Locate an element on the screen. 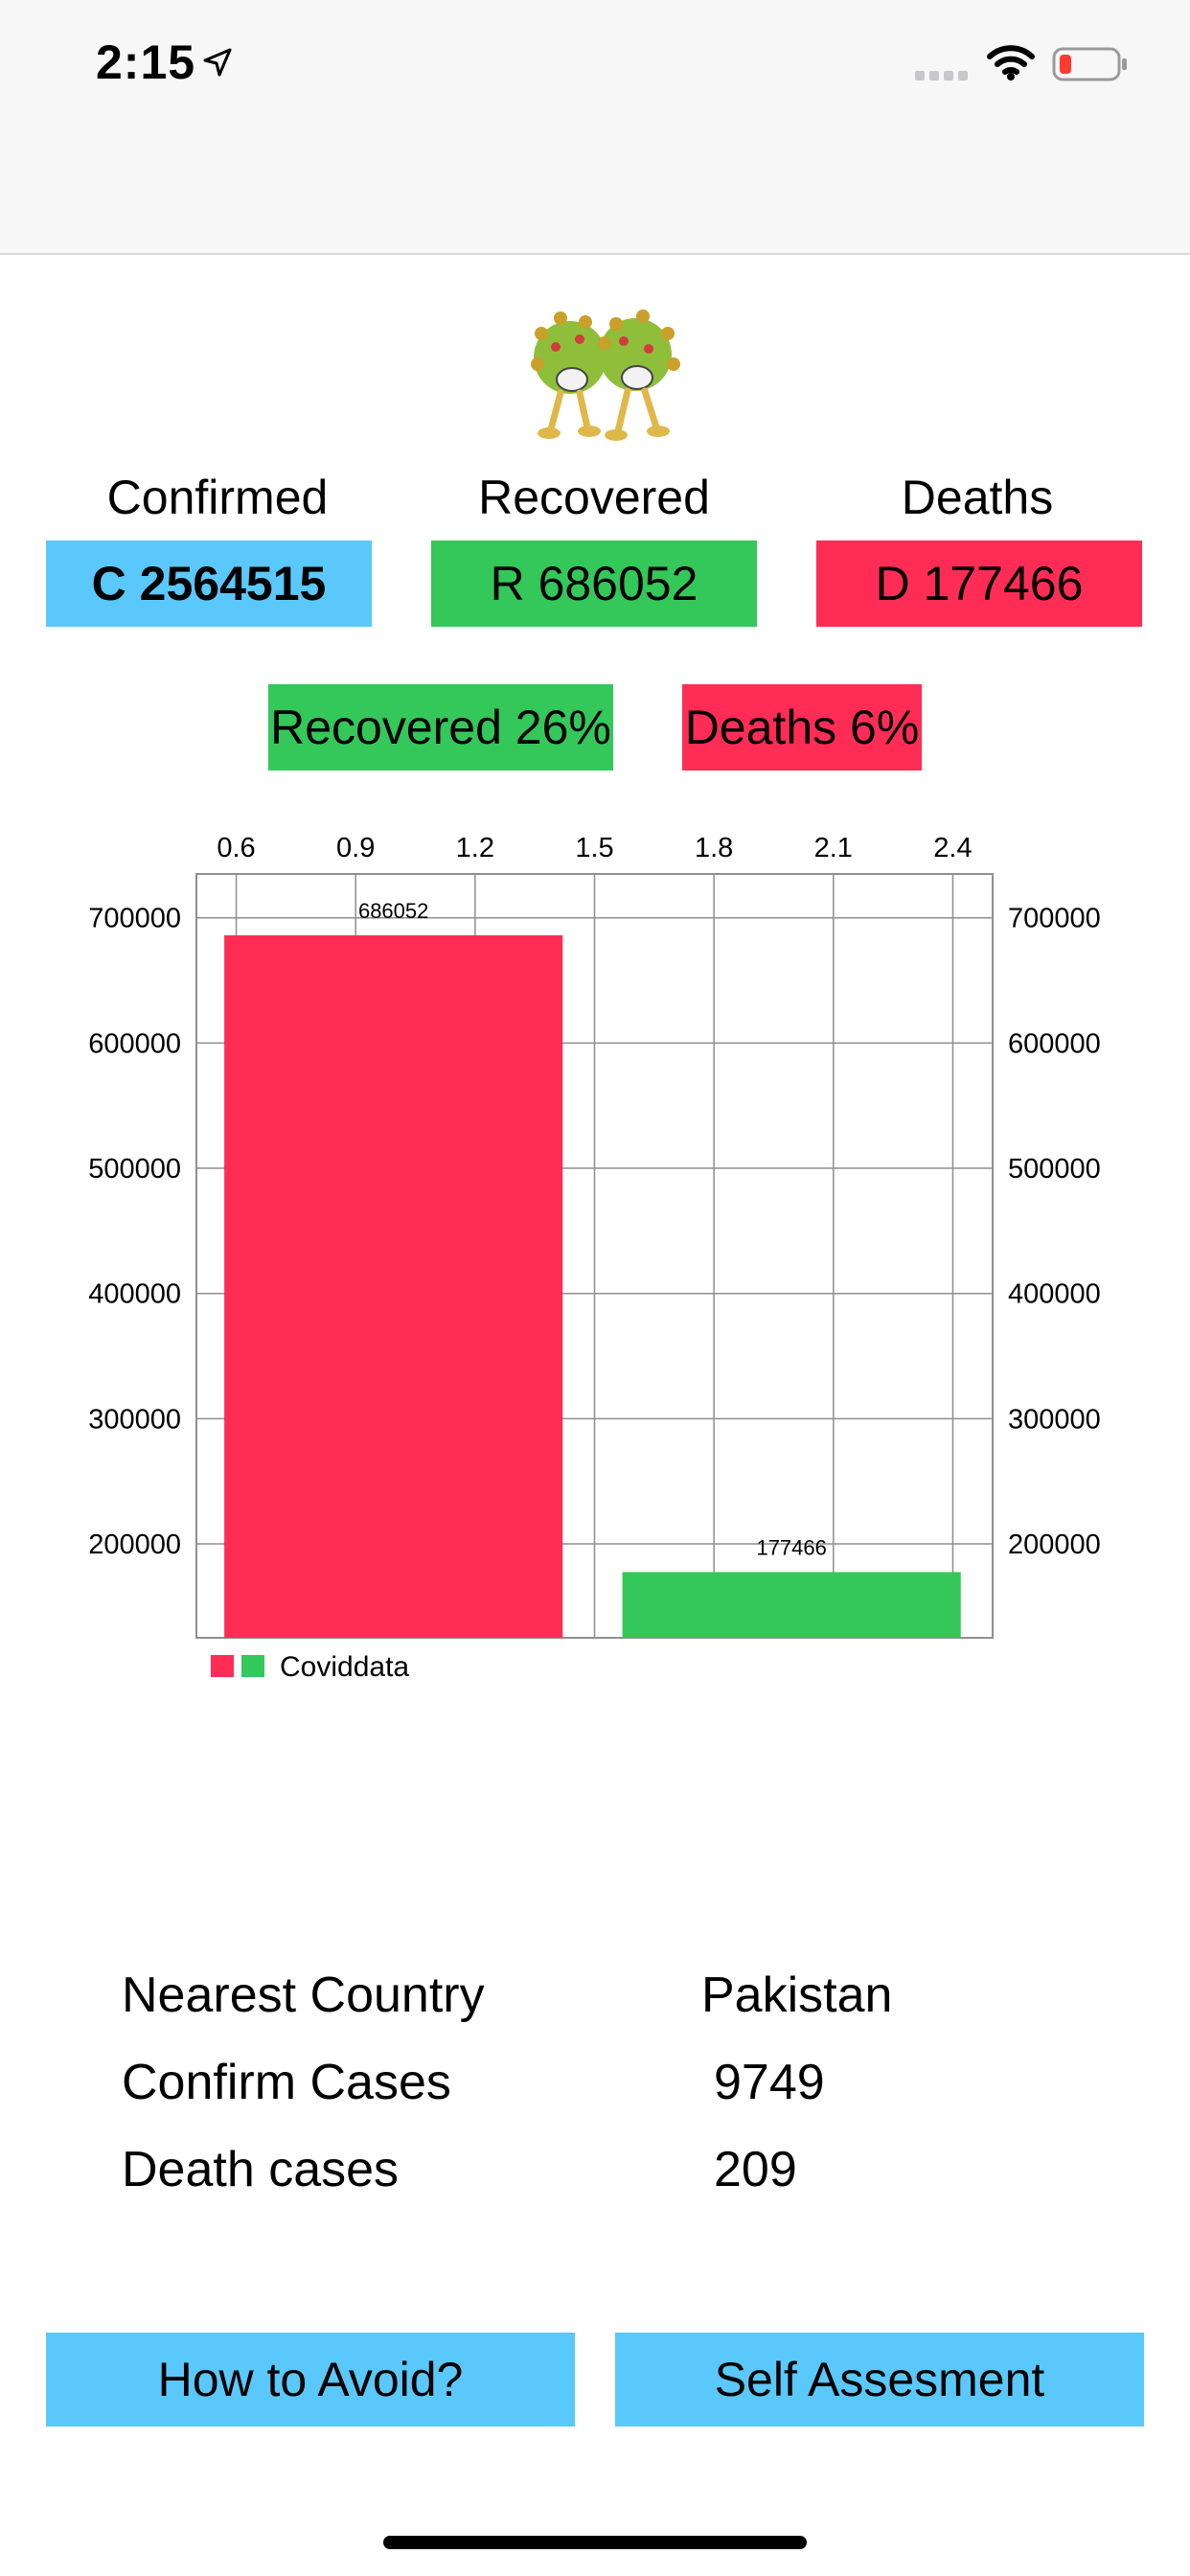 The image size is (1190, 2576). chart-y-tick-label-left: 700000 is located at coordinates (135, 919).